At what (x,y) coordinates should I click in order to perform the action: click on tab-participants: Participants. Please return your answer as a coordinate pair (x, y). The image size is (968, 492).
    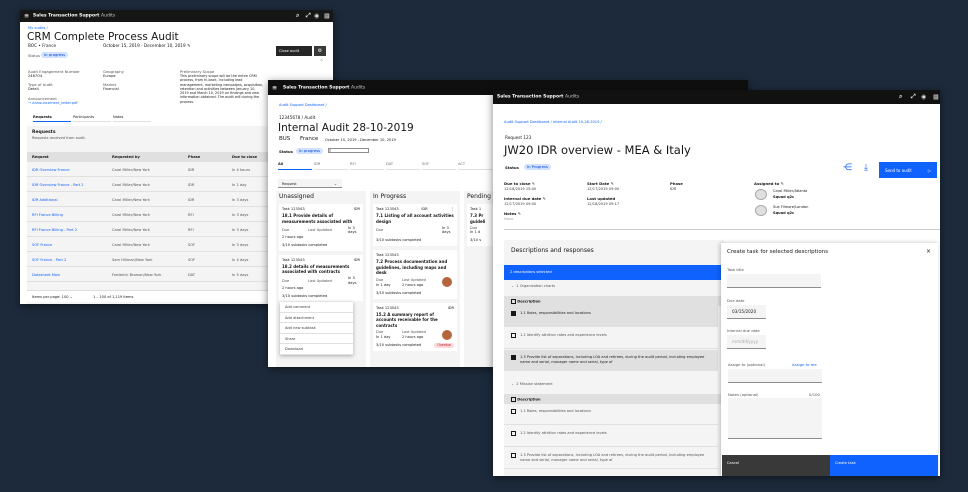
    Looking at the image, I should click on (92, 118).